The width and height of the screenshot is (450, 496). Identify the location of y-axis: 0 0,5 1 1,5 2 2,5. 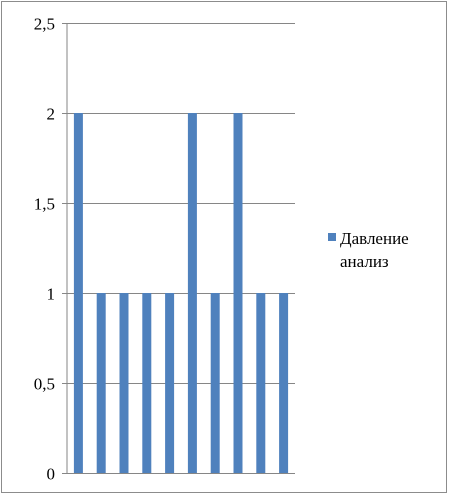
(51, 249).